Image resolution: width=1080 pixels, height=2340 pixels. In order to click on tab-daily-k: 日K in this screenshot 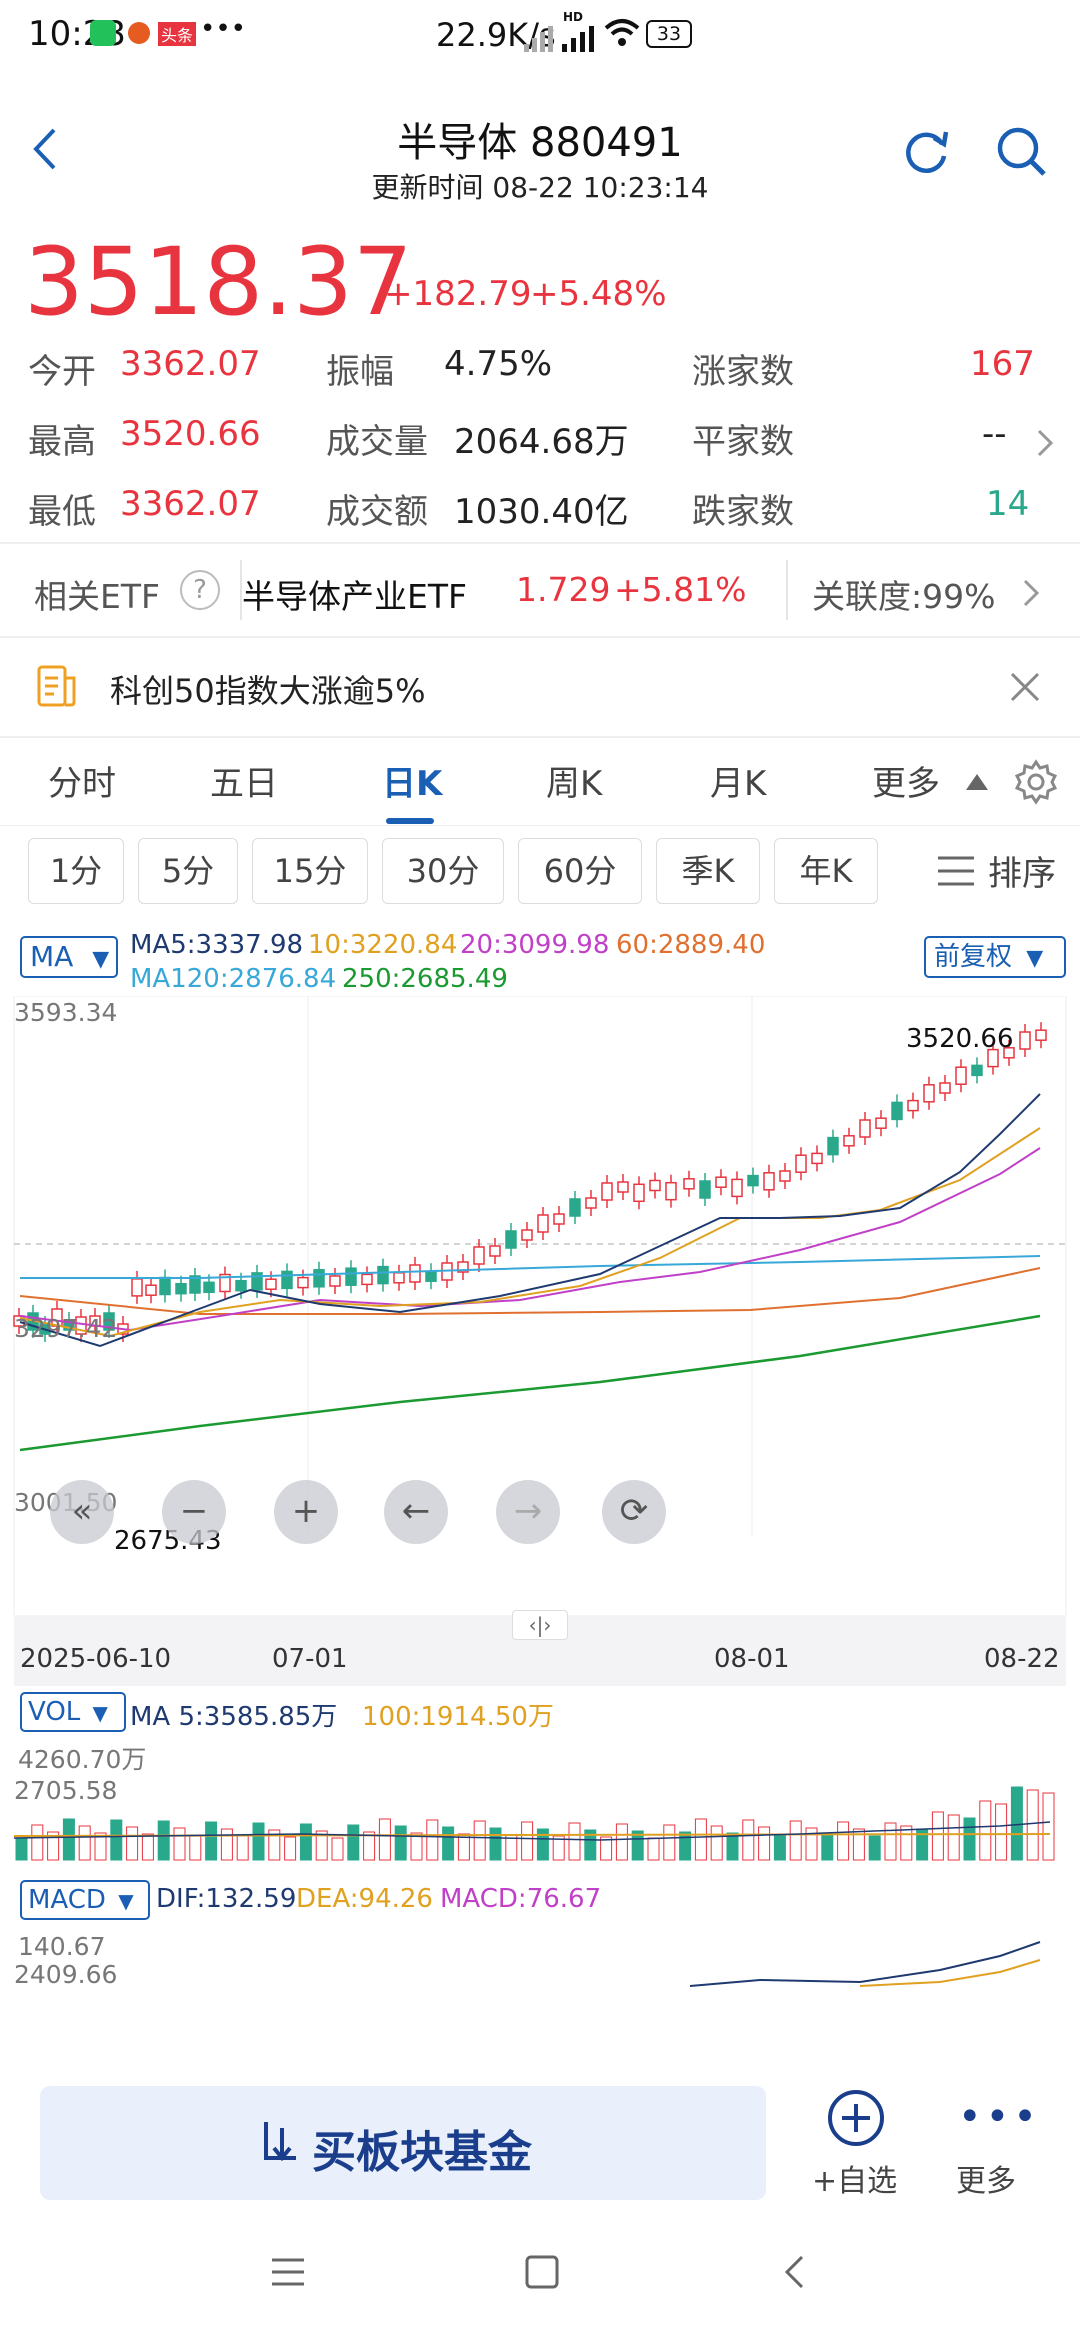, I will do `click(412, 784)`.